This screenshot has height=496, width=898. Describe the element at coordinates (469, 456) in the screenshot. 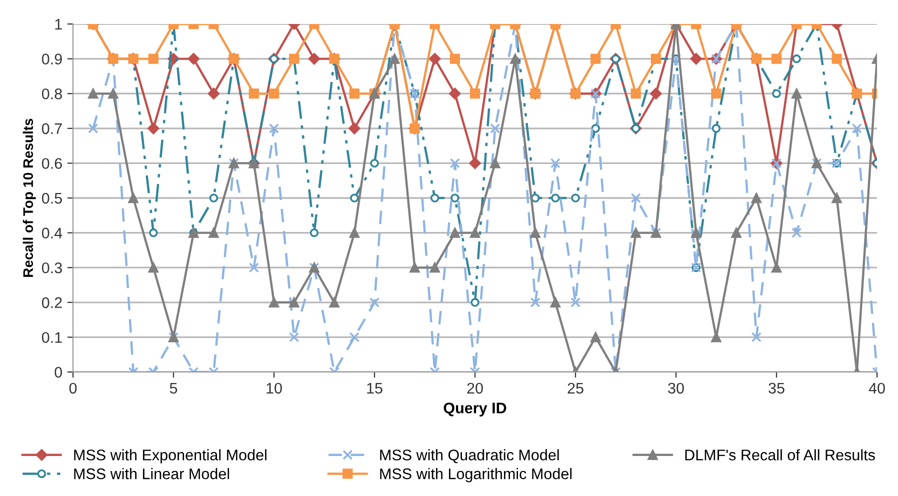

I see `legend-label: MSS with Quadratic Model` at that location.